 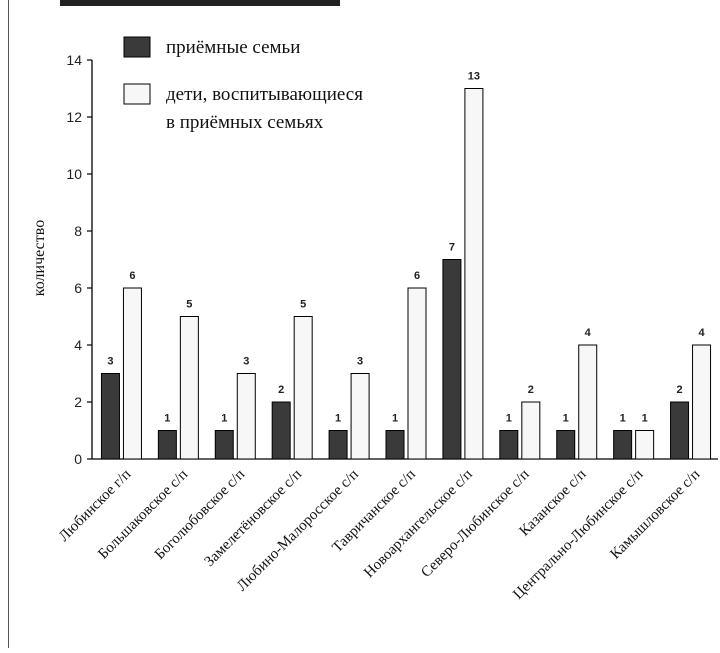 I want to click on y-tick-label: 14, so click(x=74, y=60).